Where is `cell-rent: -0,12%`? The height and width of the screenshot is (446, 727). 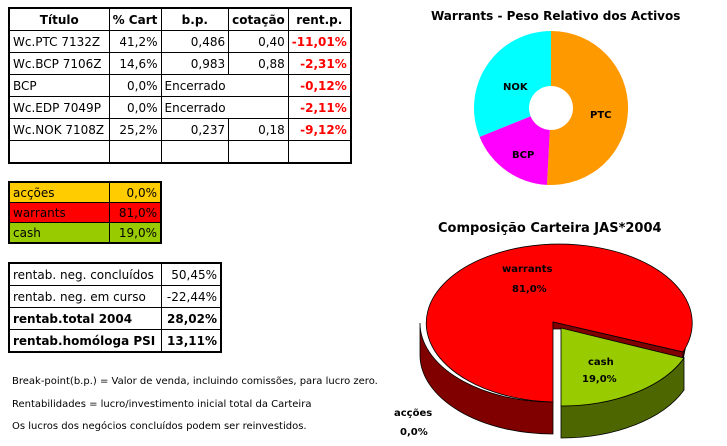 cell-rent: -0,12% is located at coordinates (319, 85).